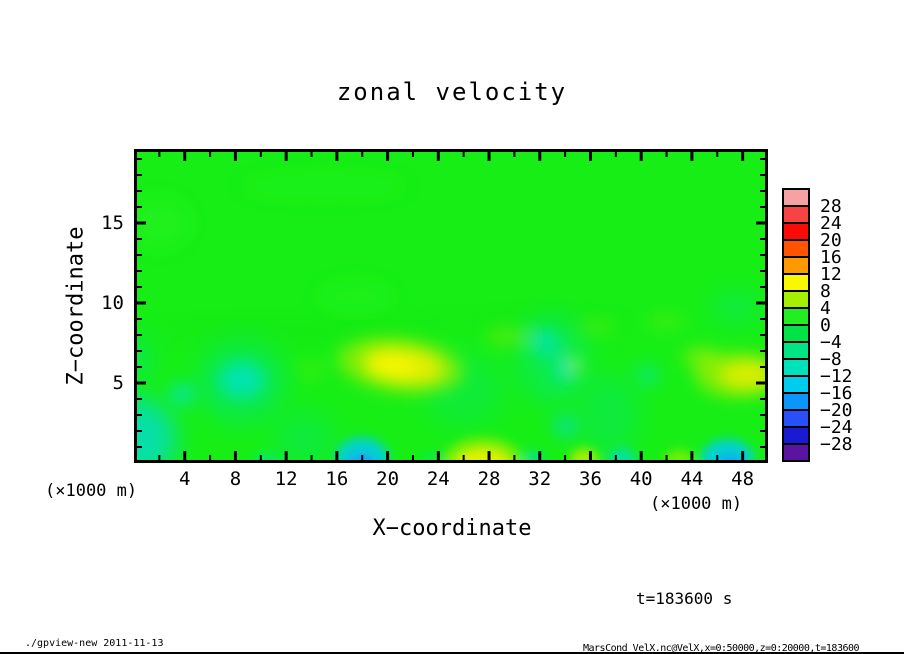 The height and width of the screenshot is (654, 904). Describe the element at coordinates (825, 291) in the screenshot. I see `colorbar-tick-label: 8` at that location.